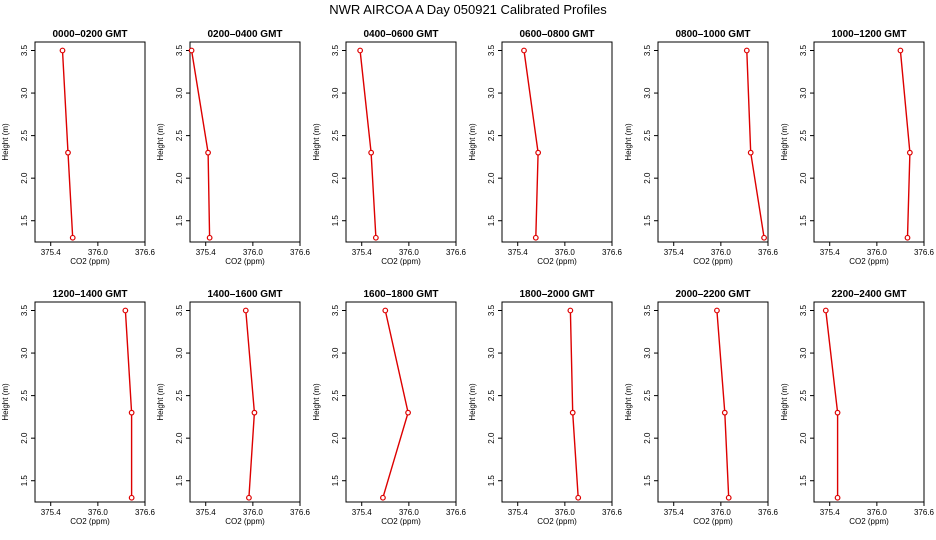 The height and width of the screenshot is (540, 936). What do you see at coordinates (868, 34) in the screenshot?
I see `panel-title: 1000–1200 GMT` at bounding box center [868, 34].